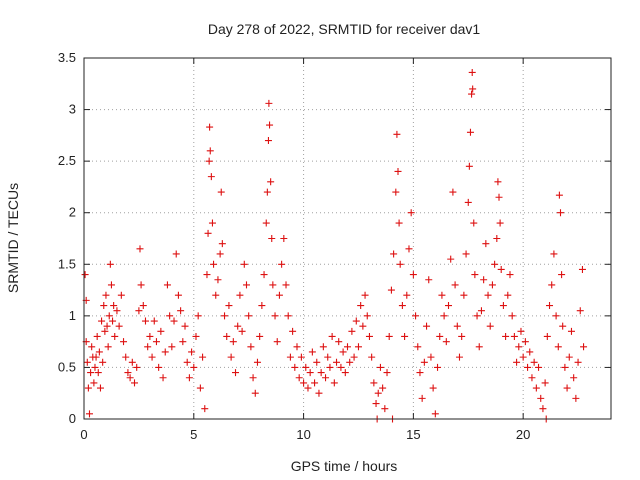 This screenshot has width=640, height=480. I want to click on y-tick-label: 3.5, so click(67, 57).